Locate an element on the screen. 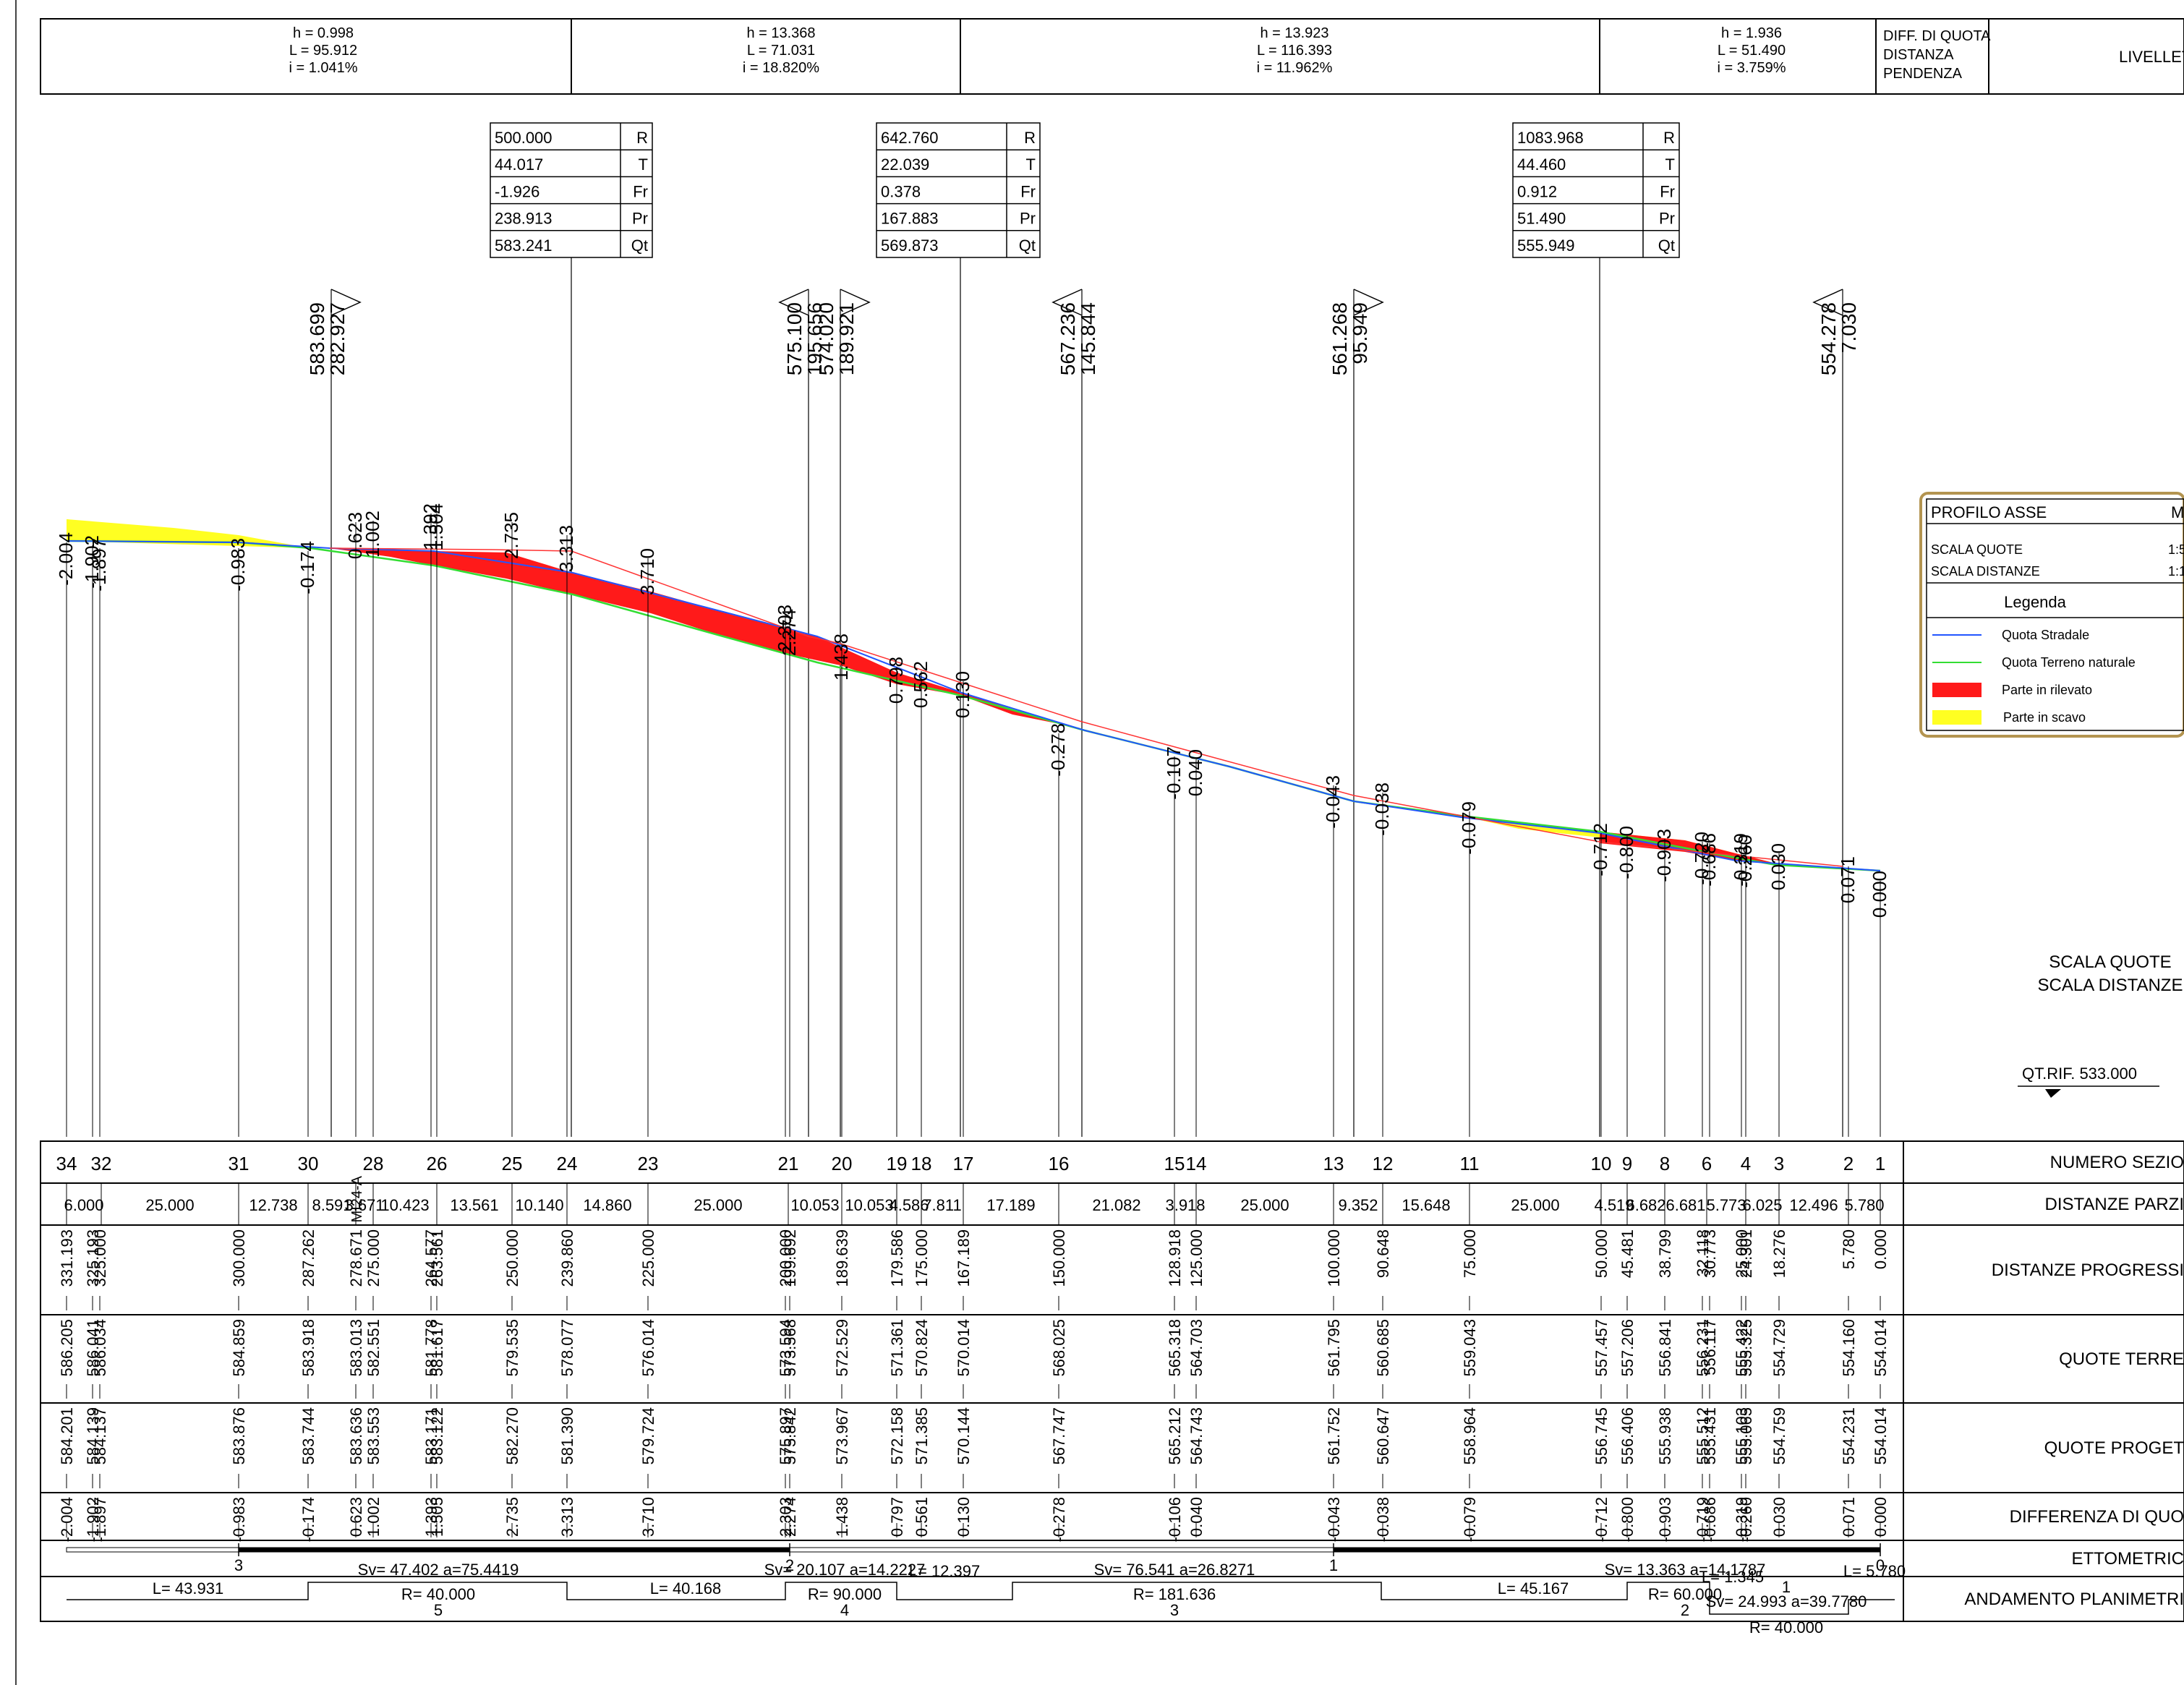  terrain-value: 586.205 is located at coordinates (67, 1348).